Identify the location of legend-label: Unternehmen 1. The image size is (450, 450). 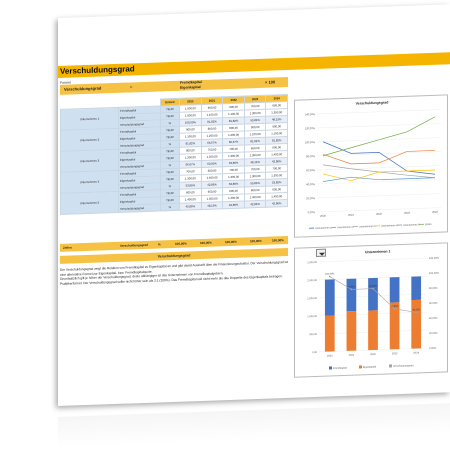
(323, 228).